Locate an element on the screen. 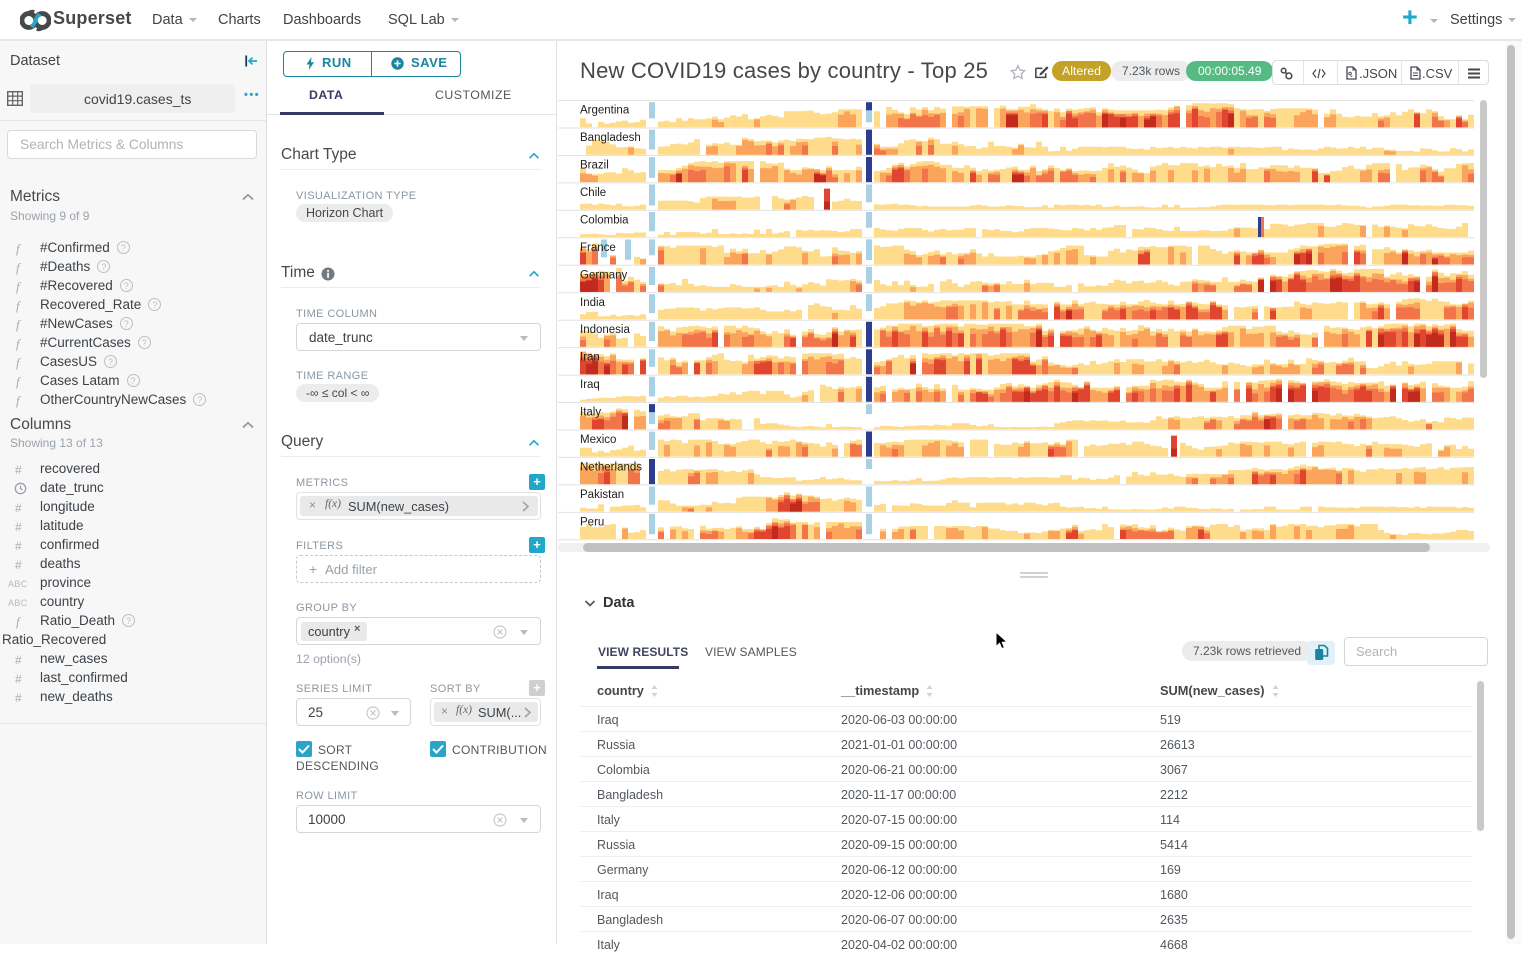  svg-text: Peru is located at coordinates (592, 522).